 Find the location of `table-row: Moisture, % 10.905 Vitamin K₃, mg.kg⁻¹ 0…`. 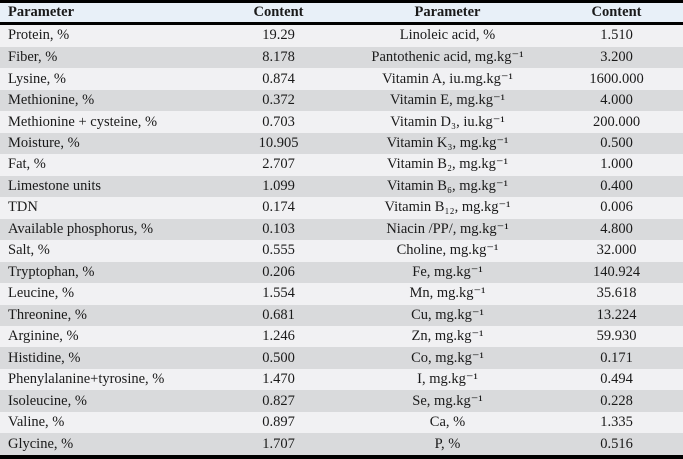

table-row: Moisture, % 10.905 Vitamin K₃, mg.kg⁻¹ 0… is located at coordinates (341, 143).